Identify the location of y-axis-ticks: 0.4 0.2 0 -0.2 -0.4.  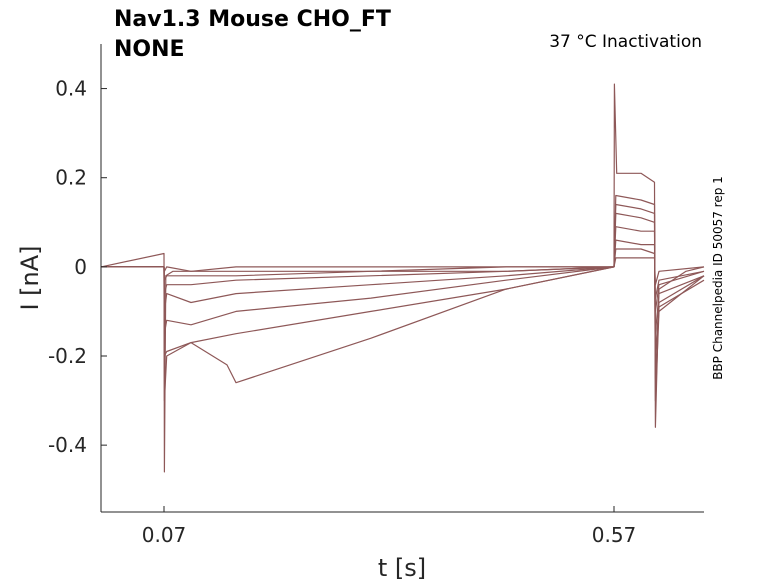
(77, 267).